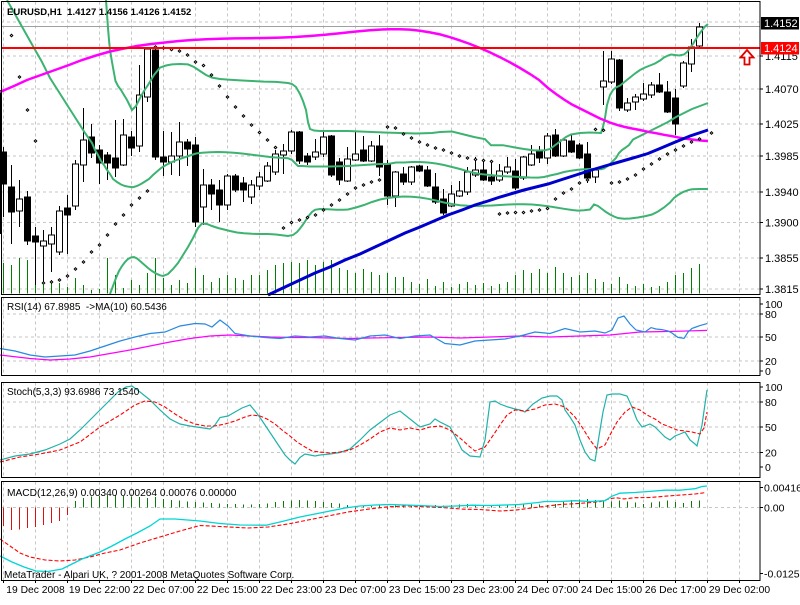 This screenshot has width=800, height=605. What do you see at coordinates (420, 590) in the screenshot?
I see `svg-text: 23 Dec 15:00` at bounding box center [420, 590].